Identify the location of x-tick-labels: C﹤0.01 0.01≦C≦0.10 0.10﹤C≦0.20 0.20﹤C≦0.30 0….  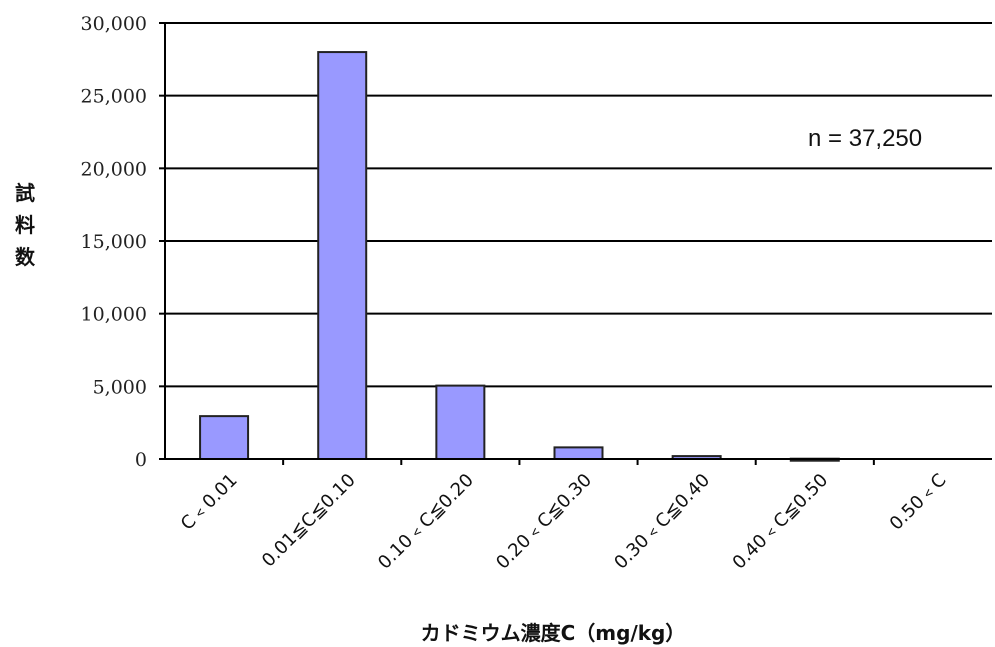
(564, 522).